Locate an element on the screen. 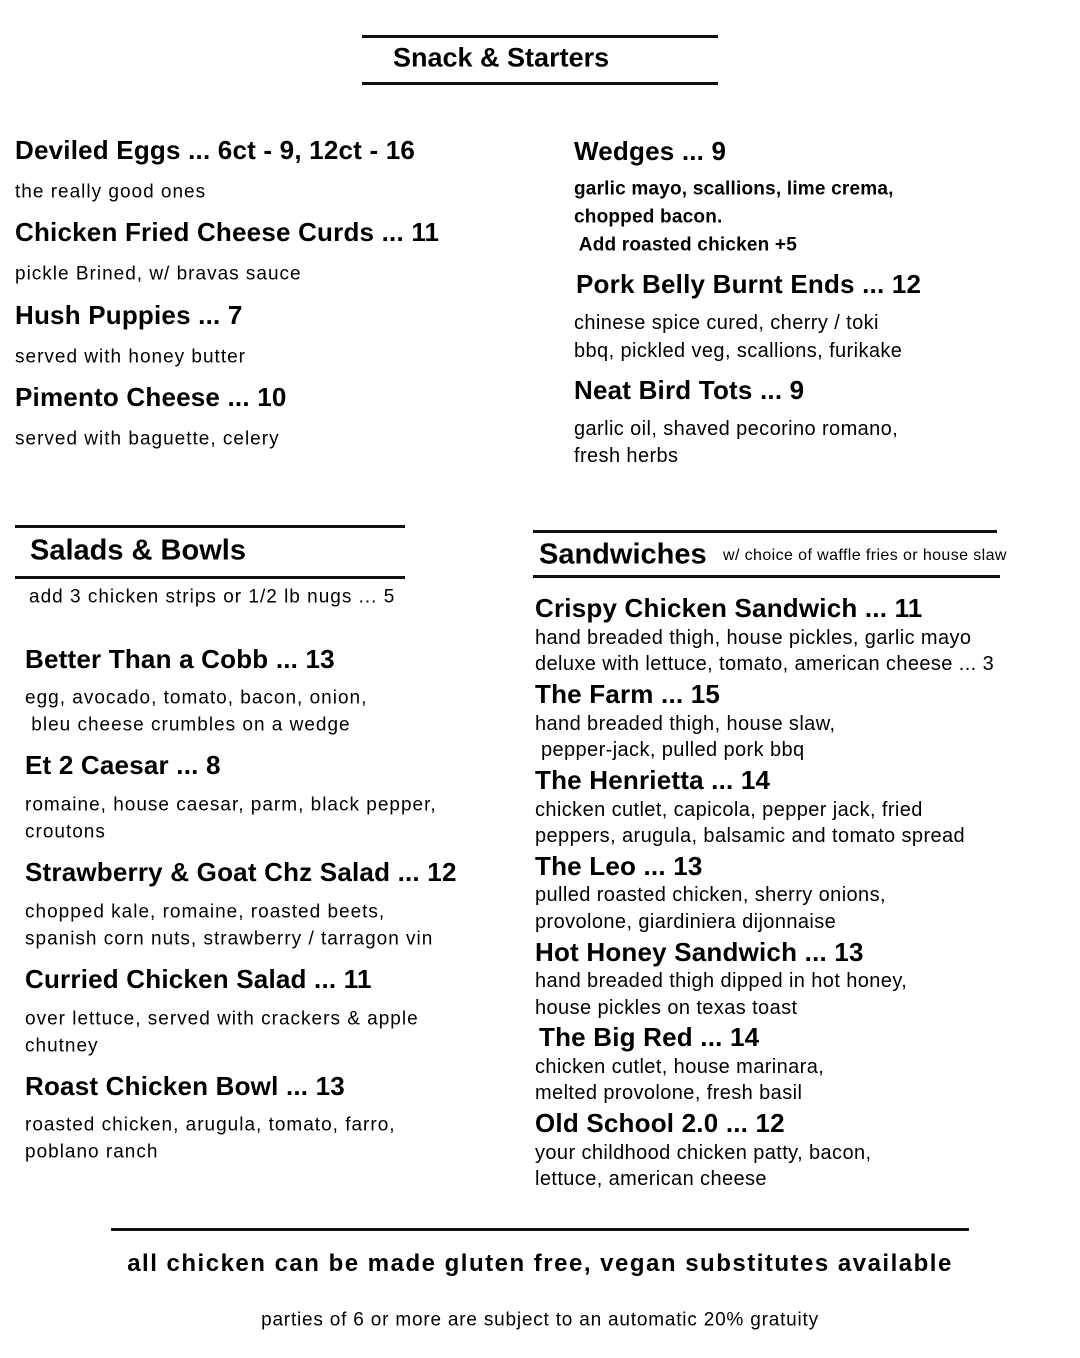 The width and height of the screenshot is (1080, 1358). sandwiches-side-note: w/ choice of waffle fries or house slaw is located at coordinates (865, 555).